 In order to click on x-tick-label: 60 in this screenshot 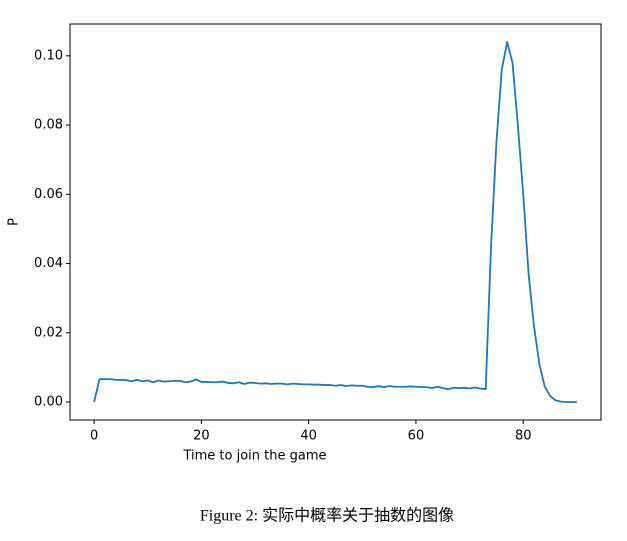, I will do `click(416, 436)`.